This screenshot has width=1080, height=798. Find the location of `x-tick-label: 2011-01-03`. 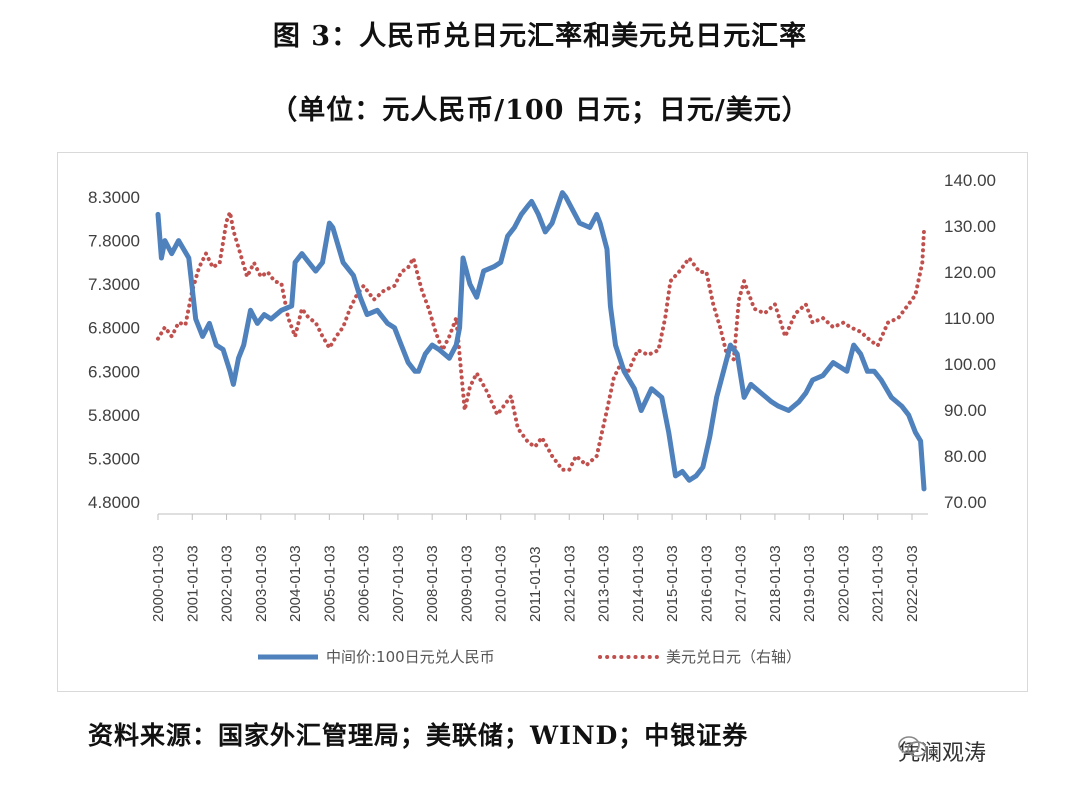

x-tick-label: 2011-01-03 is located at coordinates (535, 584).